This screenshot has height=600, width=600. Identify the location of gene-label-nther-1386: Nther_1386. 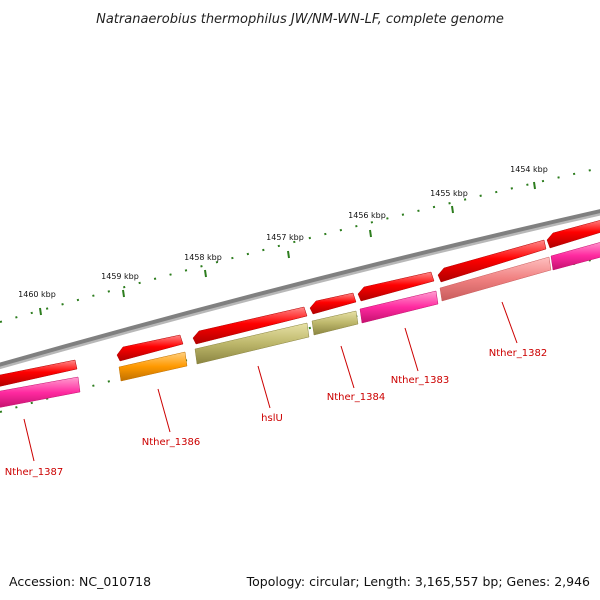
(171, 442).